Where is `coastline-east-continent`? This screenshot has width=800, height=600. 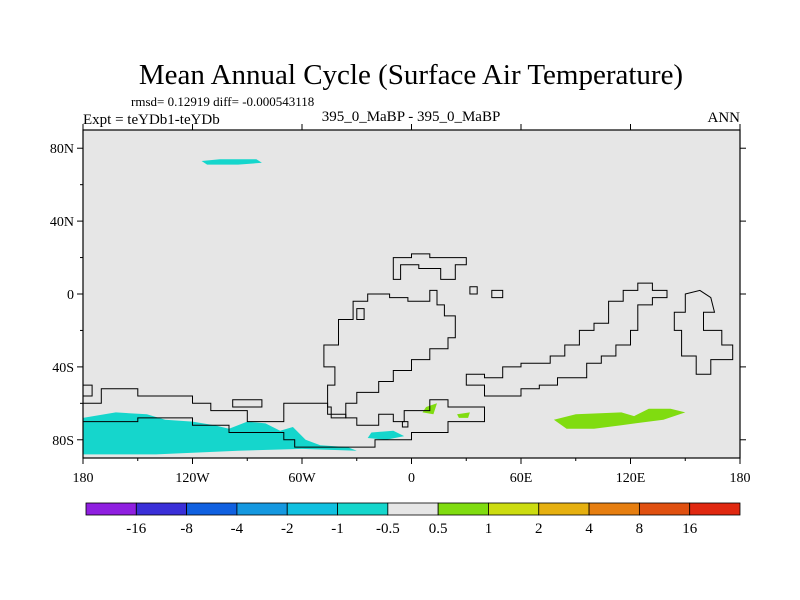
coastline-east-continent is located at coordinates (566, 339).